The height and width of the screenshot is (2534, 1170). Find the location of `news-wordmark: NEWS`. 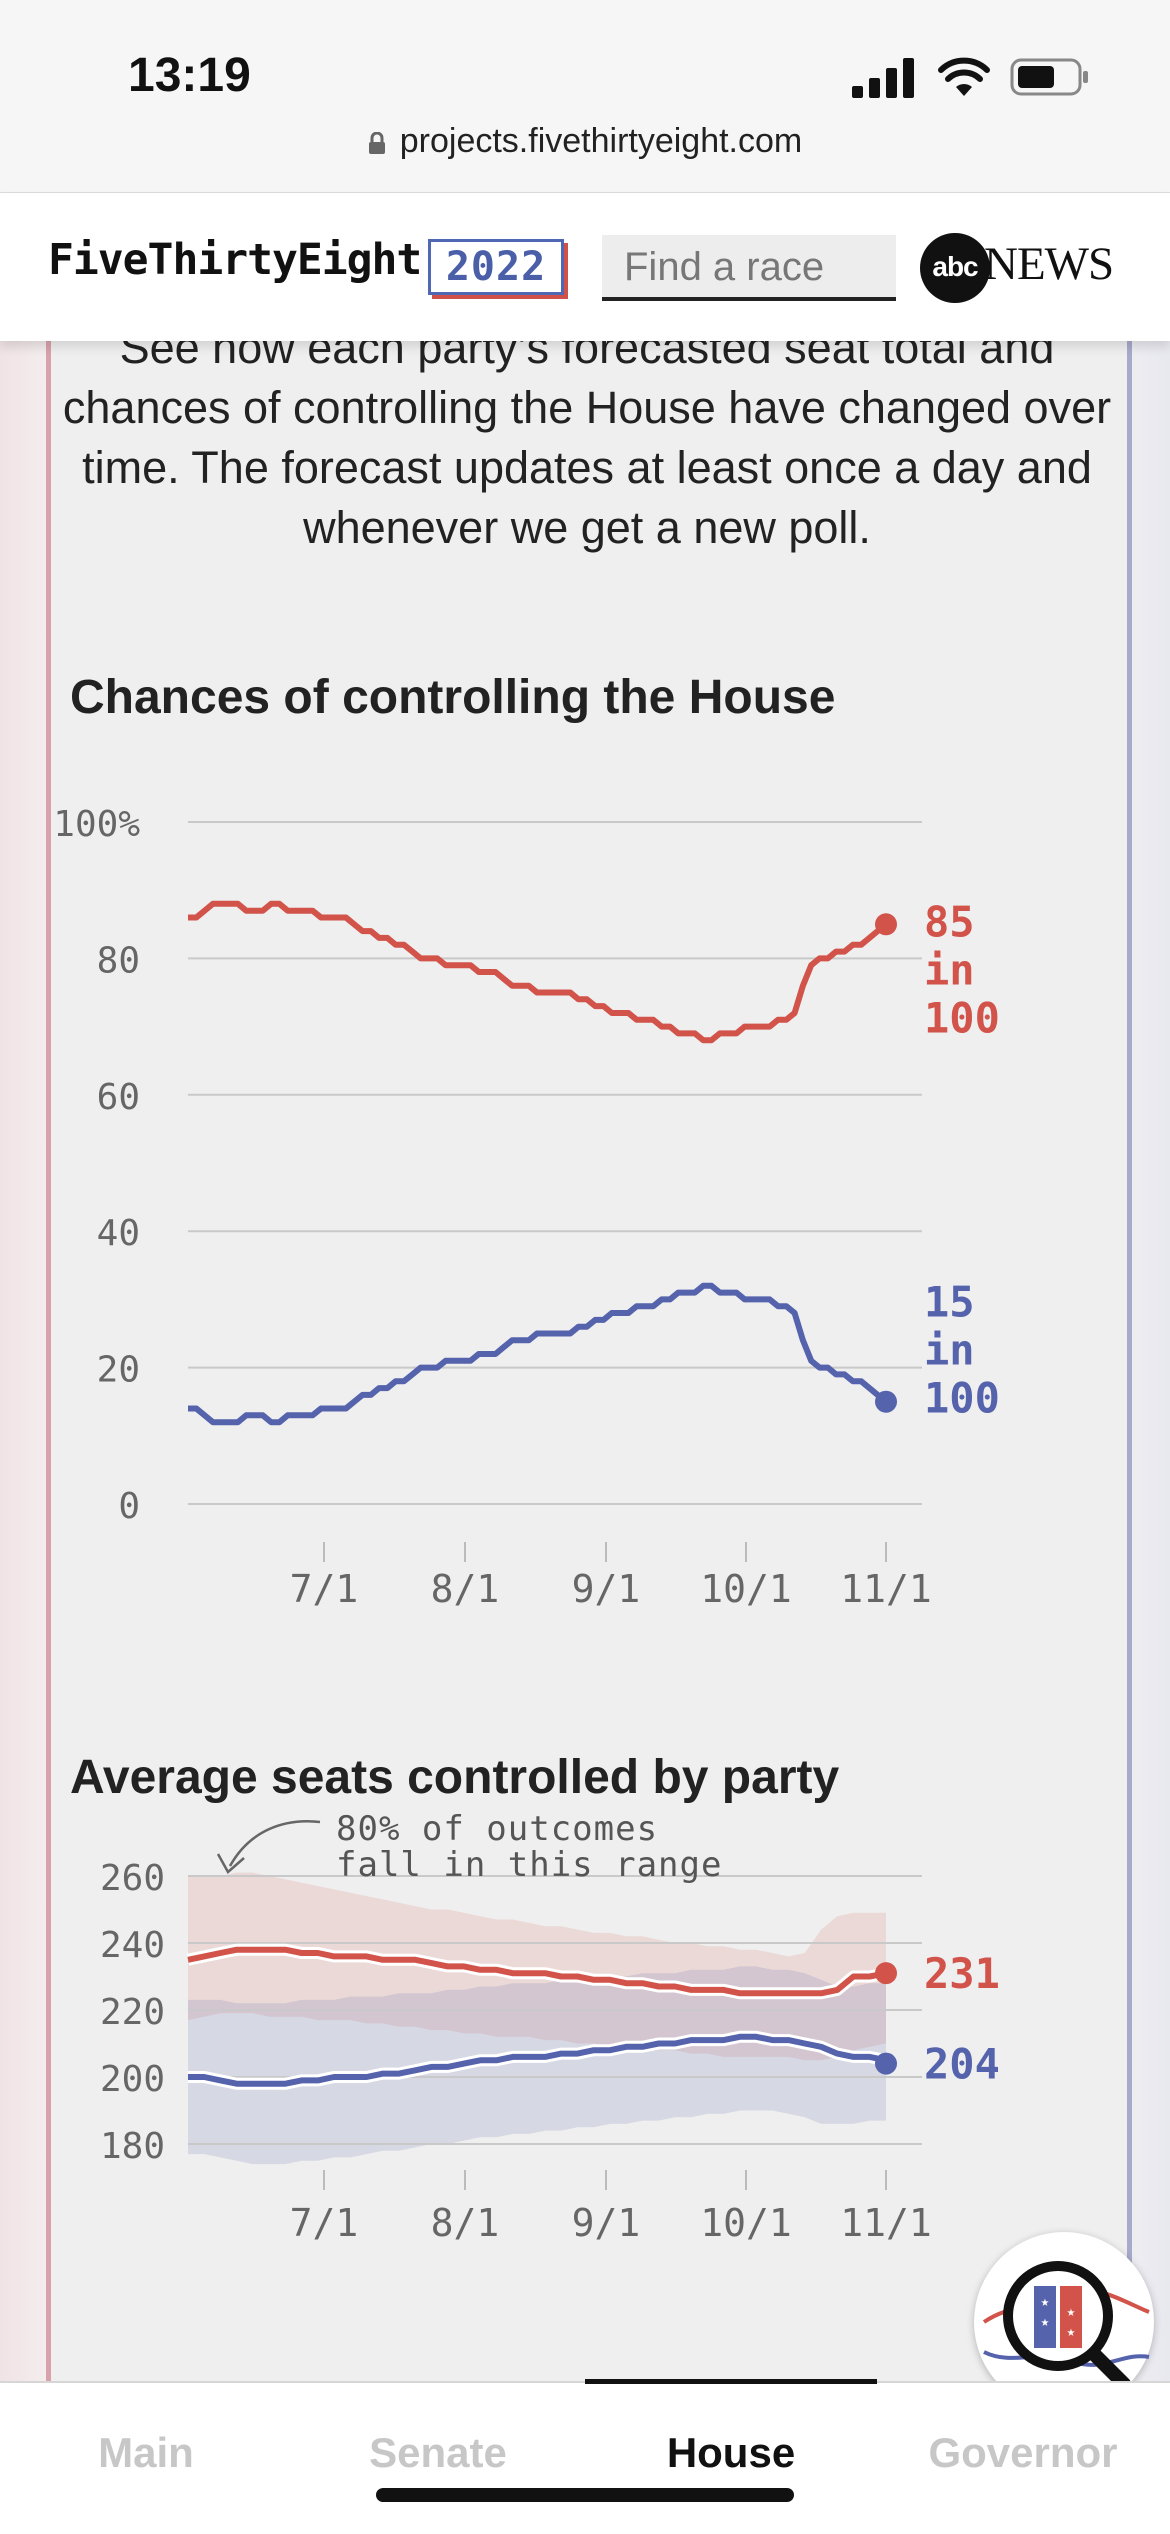

news-wordmark: NEWS is located at coordinates (1049, 264).